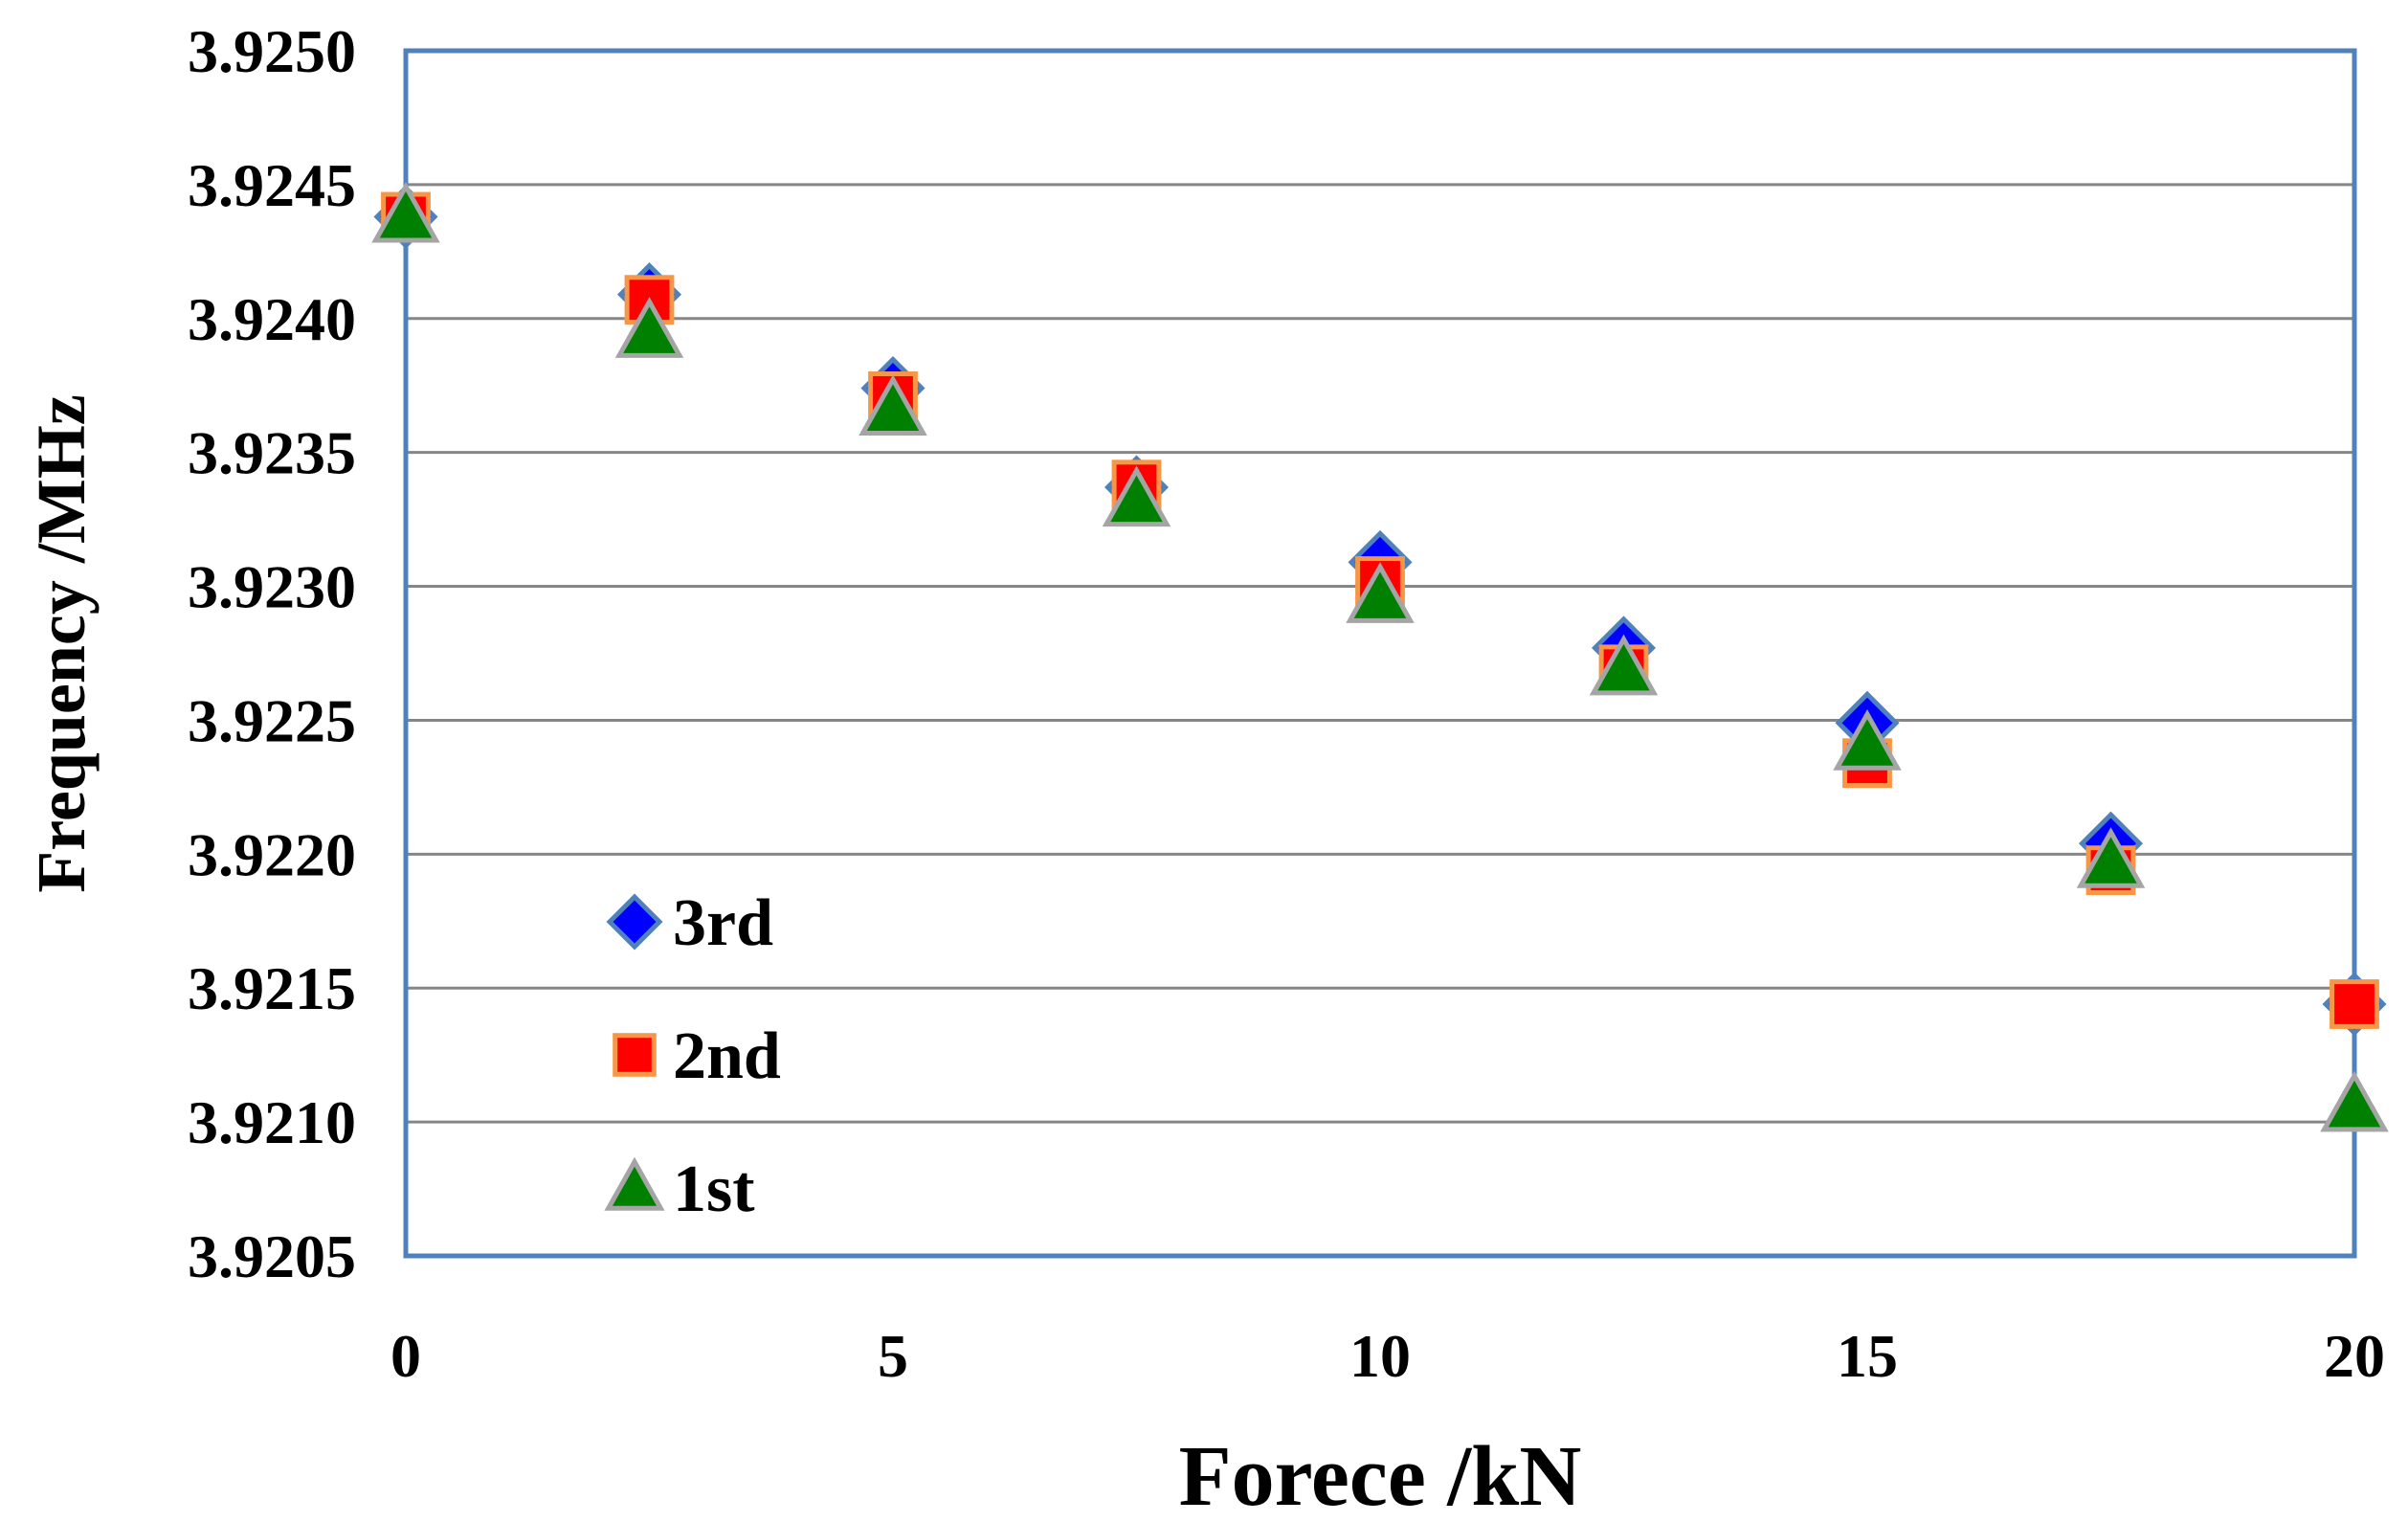  Describe the element at coordinates (61, 643) in the screenshot. I see `y-axis-title: Frequency /MHz` at that location.